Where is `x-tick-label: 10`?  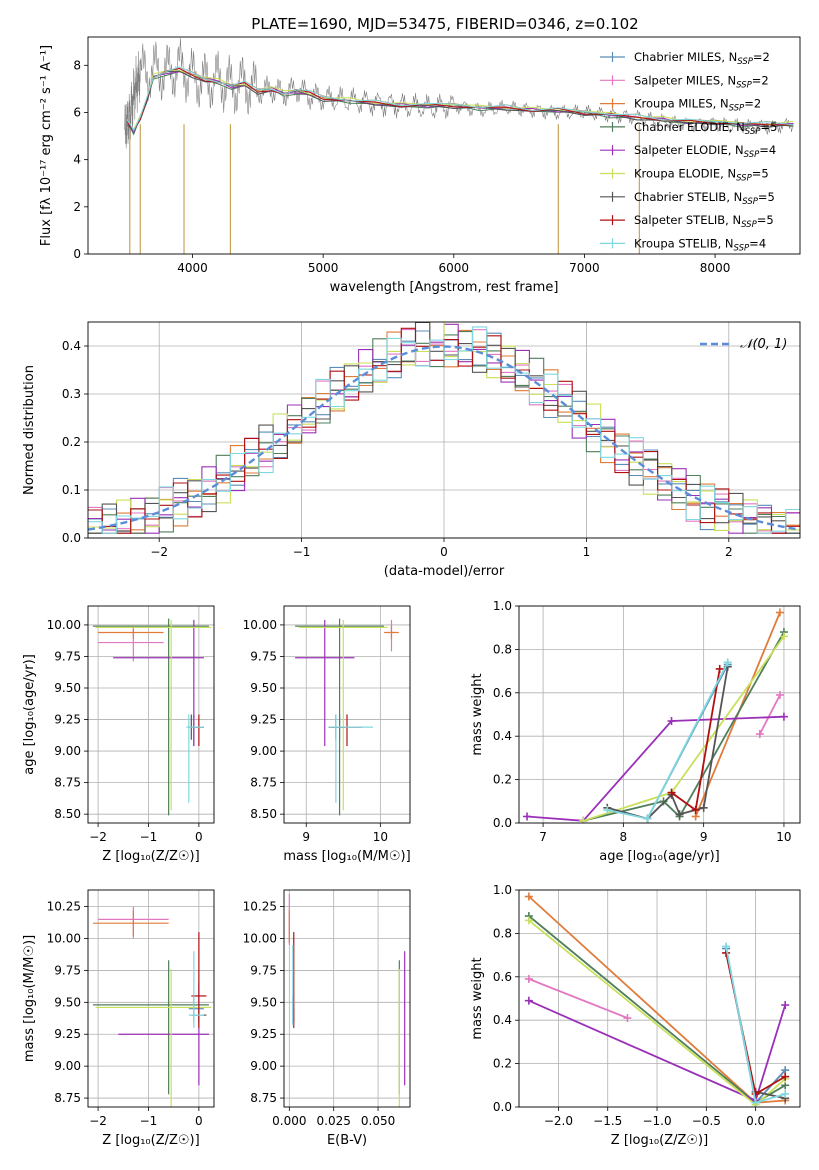
x-tick-label: 10 is located at coordinates (380, 837).